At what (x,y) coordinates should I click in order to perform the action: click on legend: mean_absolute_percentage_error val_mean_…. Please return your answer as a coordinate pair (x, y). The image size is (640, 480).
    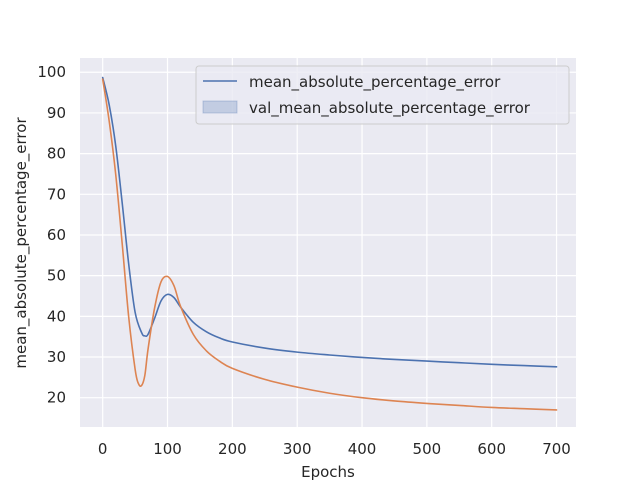
    Looking at the image, I should click on (382, 95).